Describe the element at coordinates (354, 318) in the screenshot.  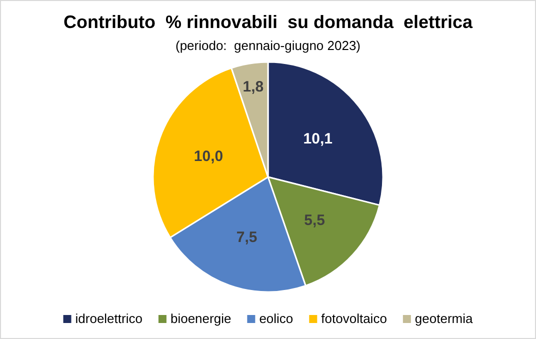
I see `legend-label: fotovoltaico` at that location.